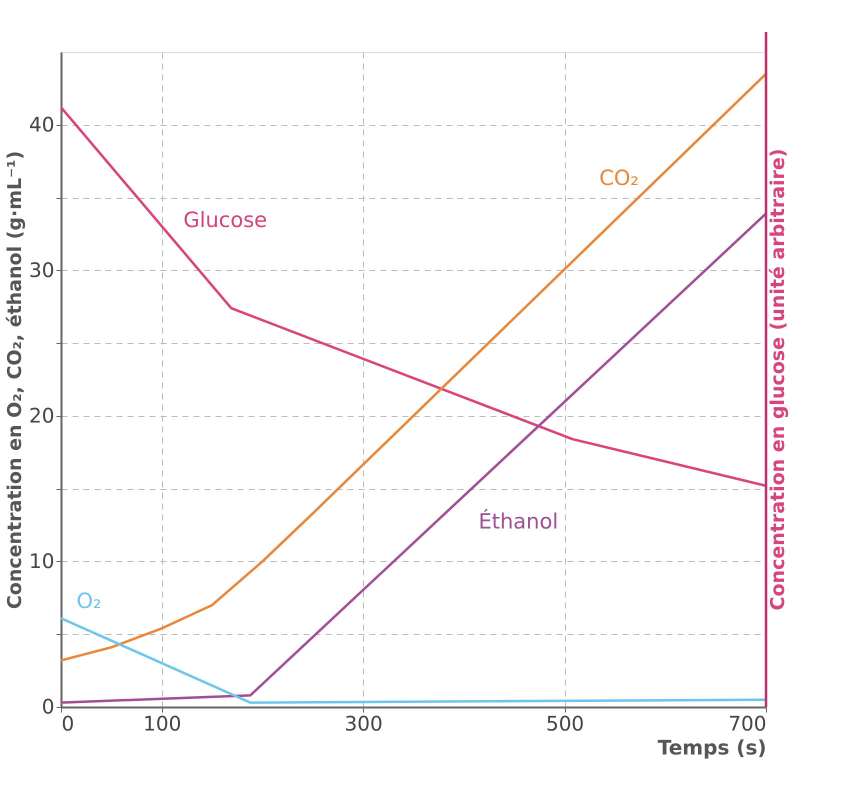 The image size is (843, 811). Describe the element at coordinates (41, 560) in the screenshot. I see `y-tick-label: 10` at that location.